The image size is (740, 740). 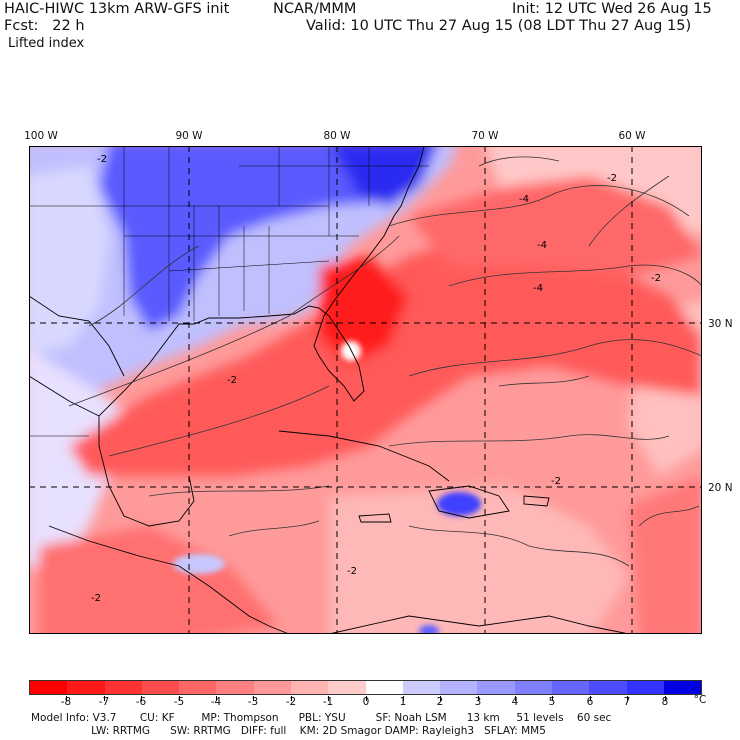 I want to click on colorbar-tick-label: -7, so click(x=104, y=702).